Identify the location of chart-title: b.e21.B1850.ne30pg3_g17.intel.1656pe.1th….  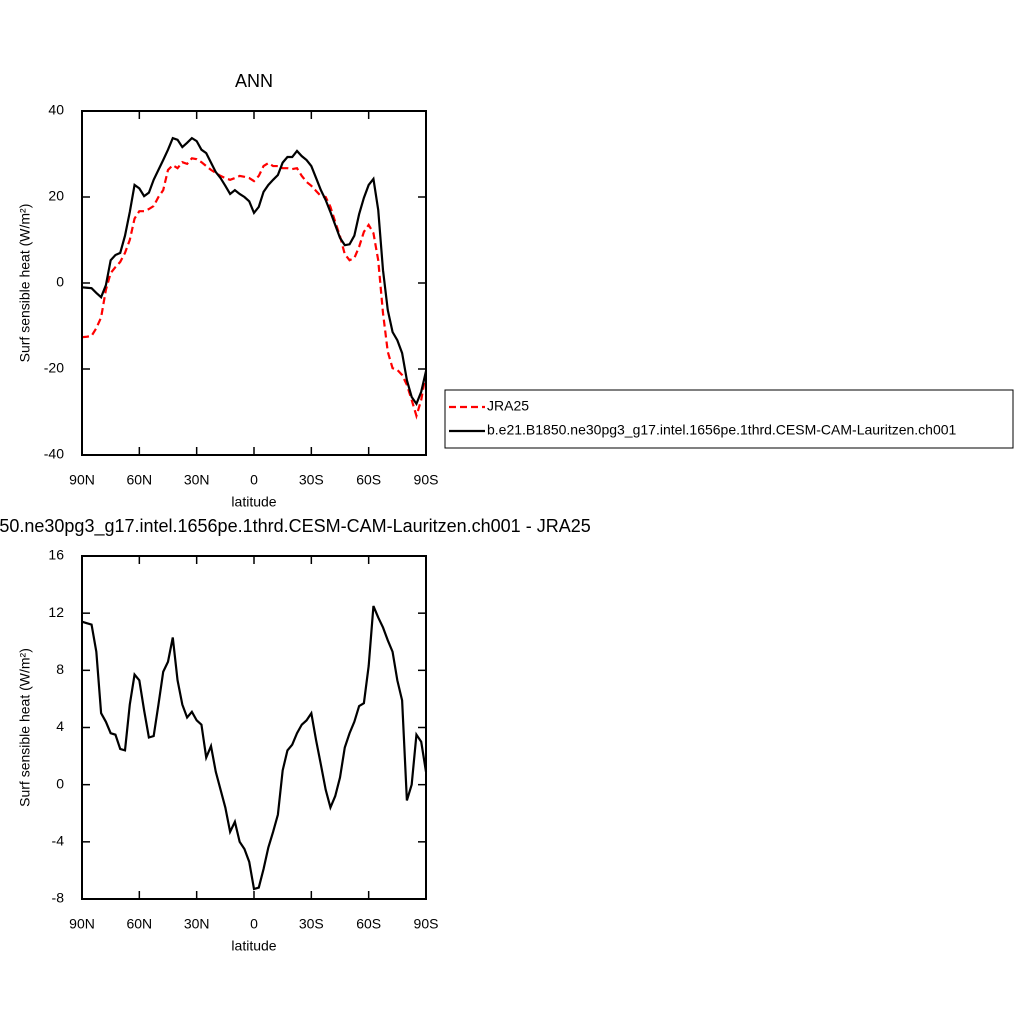
(295, 526).